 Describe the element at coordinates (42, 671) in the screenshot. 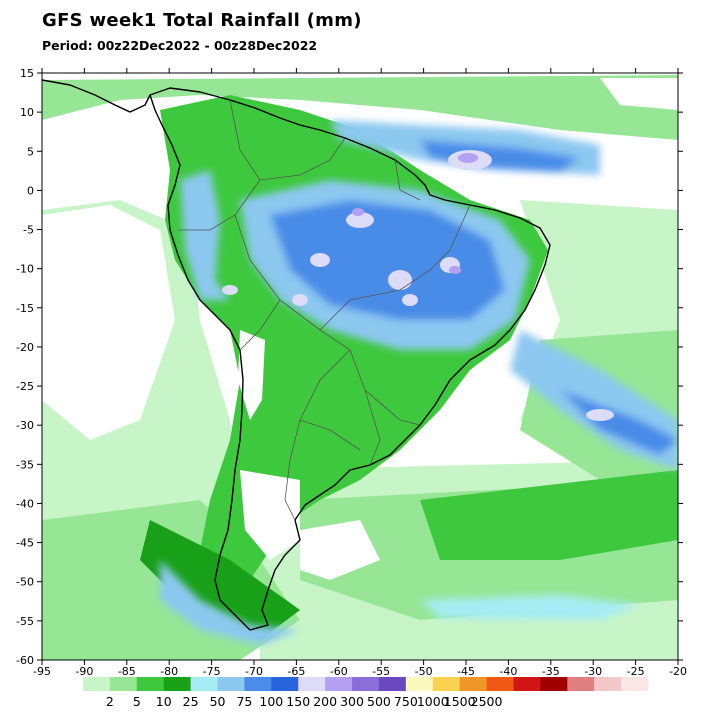

I see `lon-tick-label: -95` at that location.